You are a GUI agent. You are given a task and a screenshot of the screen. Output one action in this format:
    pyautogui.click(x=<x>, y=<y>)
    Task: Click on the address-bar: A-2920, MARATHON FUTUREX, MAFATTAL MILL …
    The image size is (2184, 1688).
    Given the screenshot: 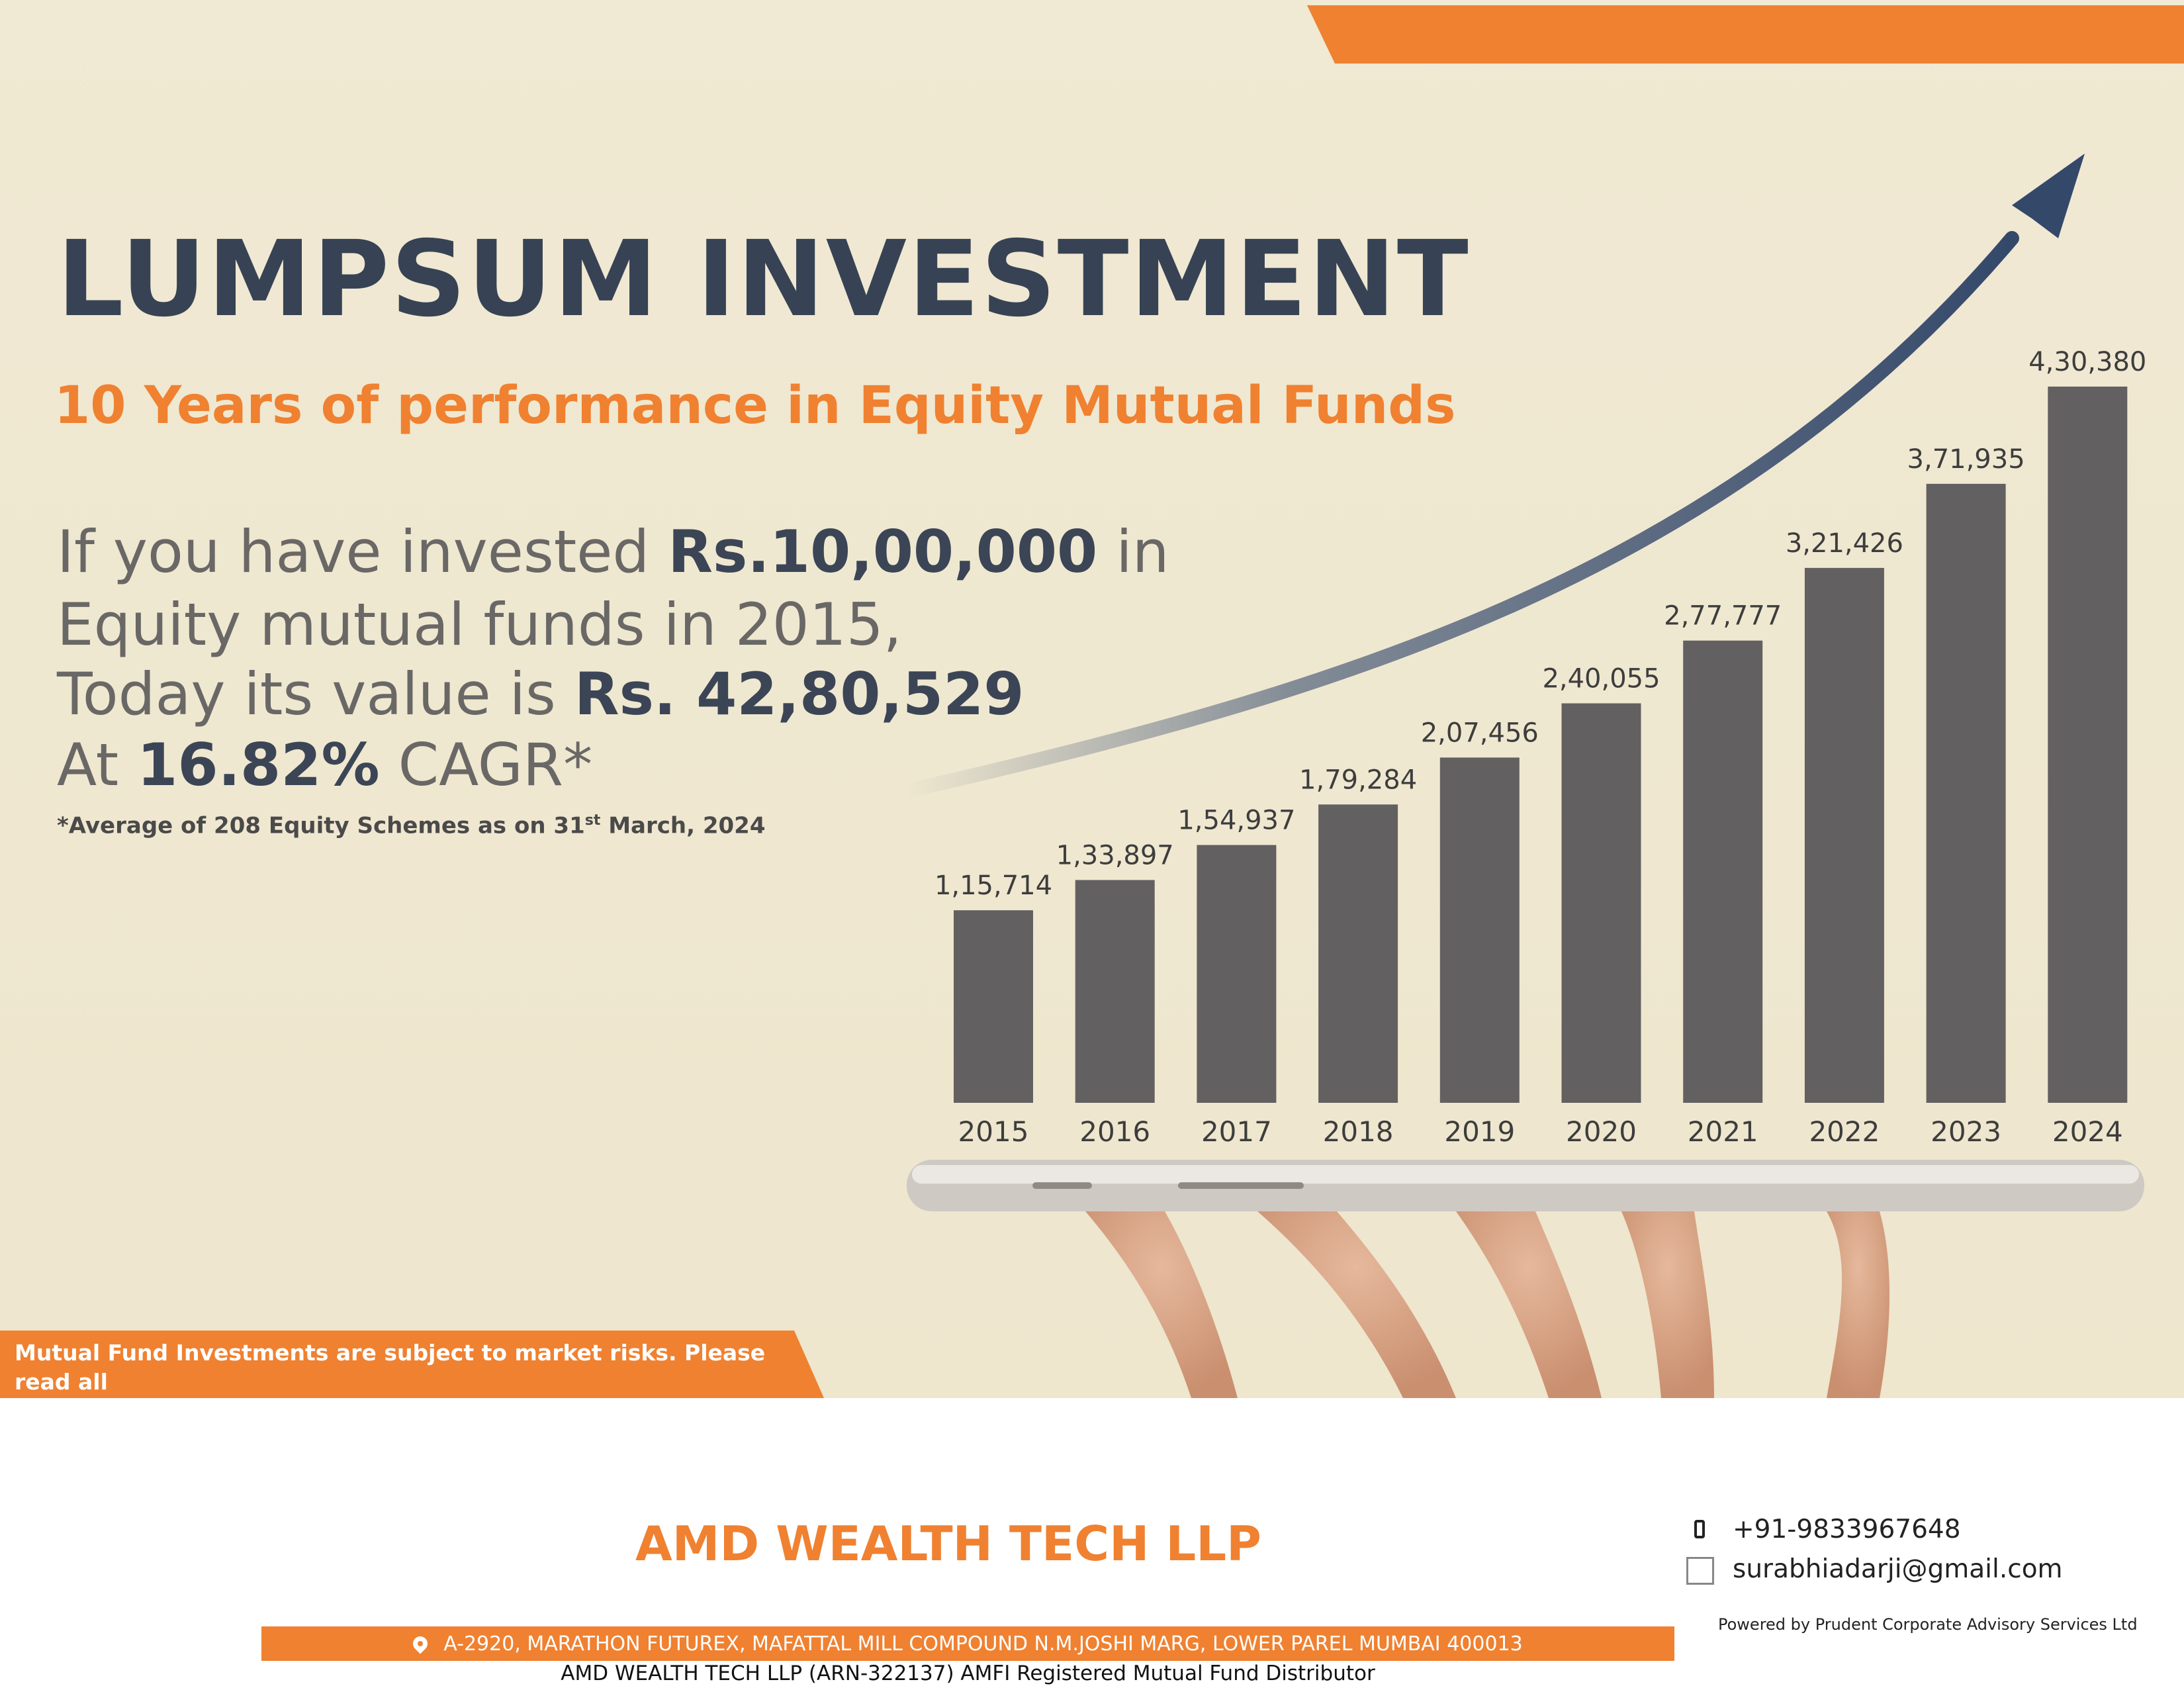 What is the action you would take?
    pyautogui.click(x=967, y=1643)
    